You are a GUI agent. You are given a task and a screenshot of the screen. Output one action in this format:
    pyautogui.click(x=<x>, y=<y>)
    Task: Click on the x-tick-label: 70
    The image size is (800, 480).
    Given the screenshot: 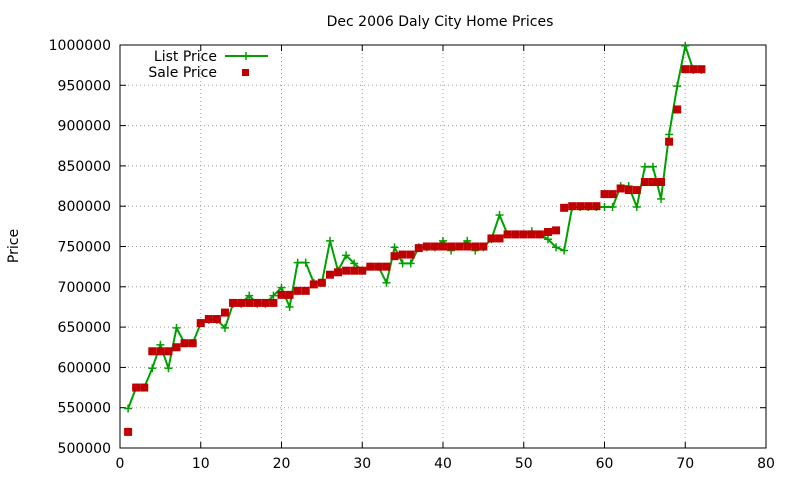 What is the action you would take?
    pyautogui.click(x=685, y=464)
    